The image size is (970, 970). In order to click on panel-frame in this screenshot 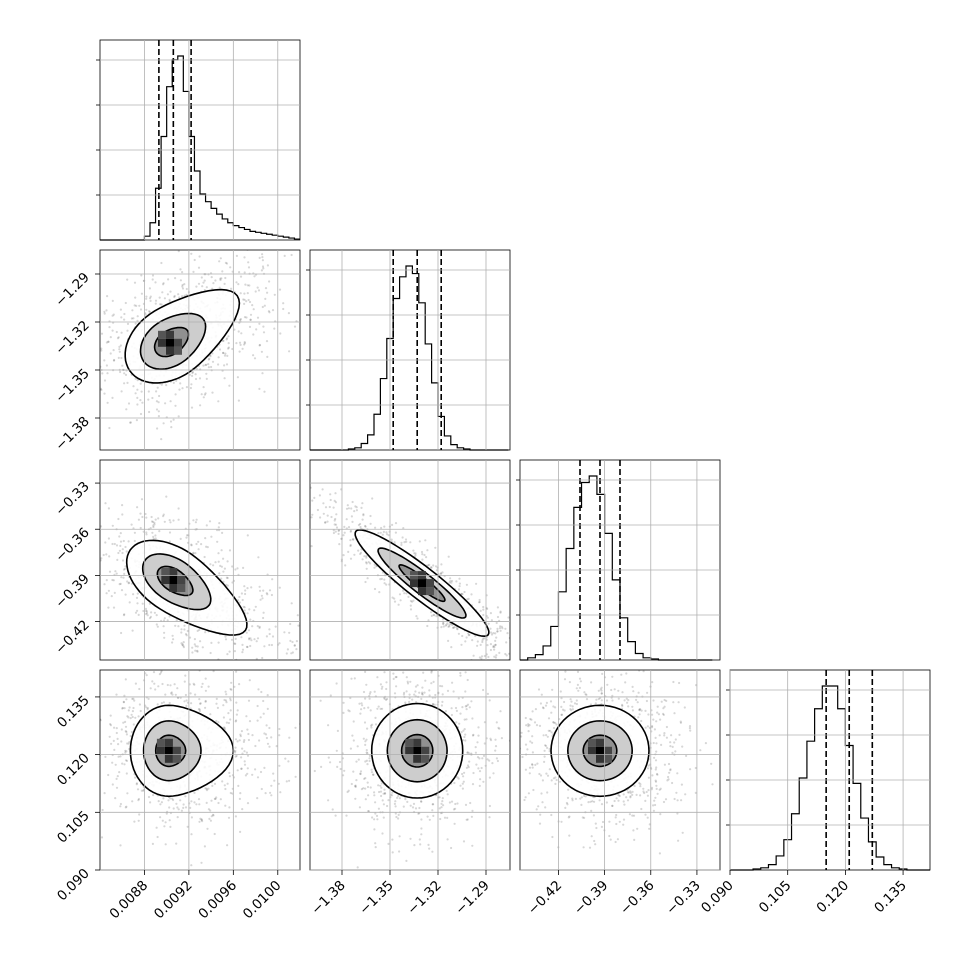, I will do `click(410, 560)`.